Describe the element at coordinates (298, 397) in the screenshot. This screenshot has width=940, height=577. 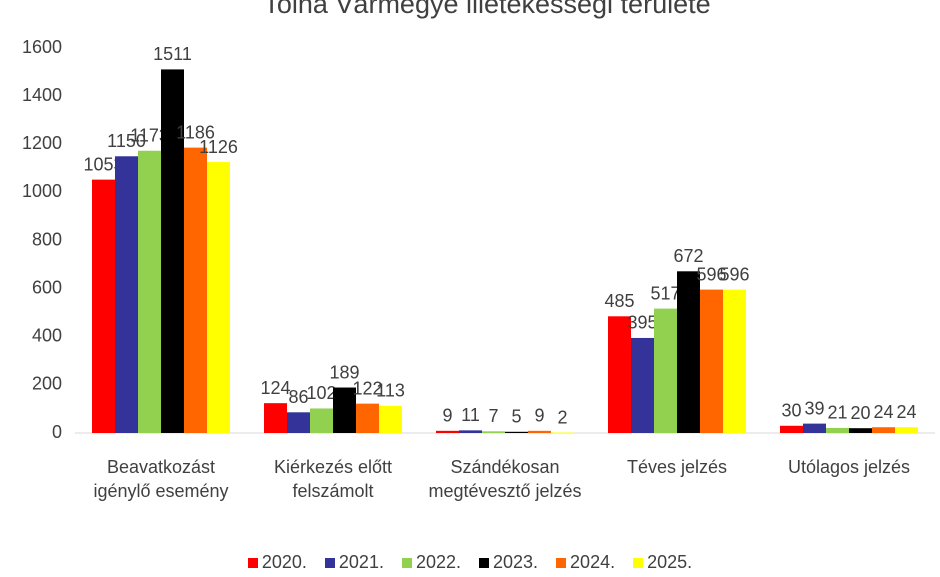
I see `data-label: 86` at that location.